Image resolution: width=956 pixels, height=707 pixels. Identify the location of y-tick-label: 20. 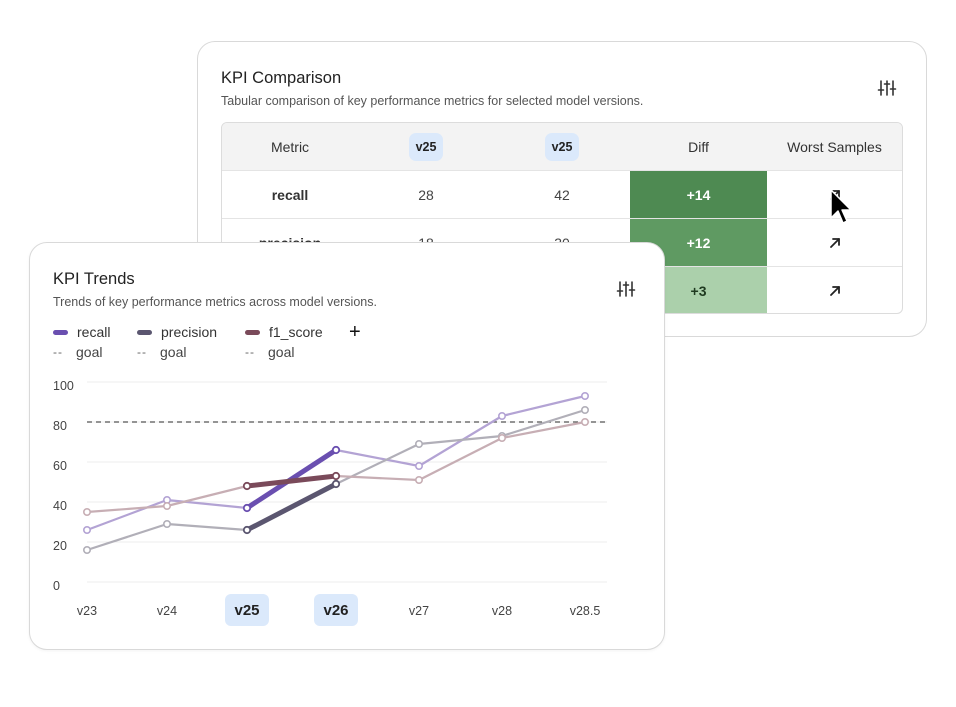
(60, 546).